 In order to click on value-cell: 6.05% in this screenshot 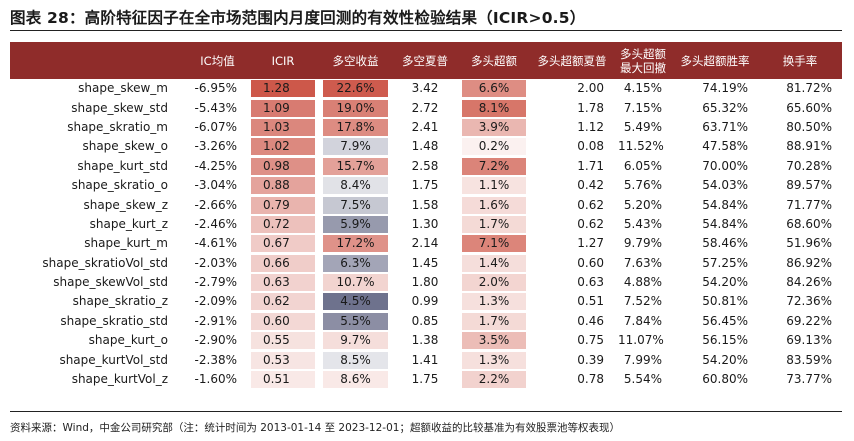, I will do `click(643, 166)`.